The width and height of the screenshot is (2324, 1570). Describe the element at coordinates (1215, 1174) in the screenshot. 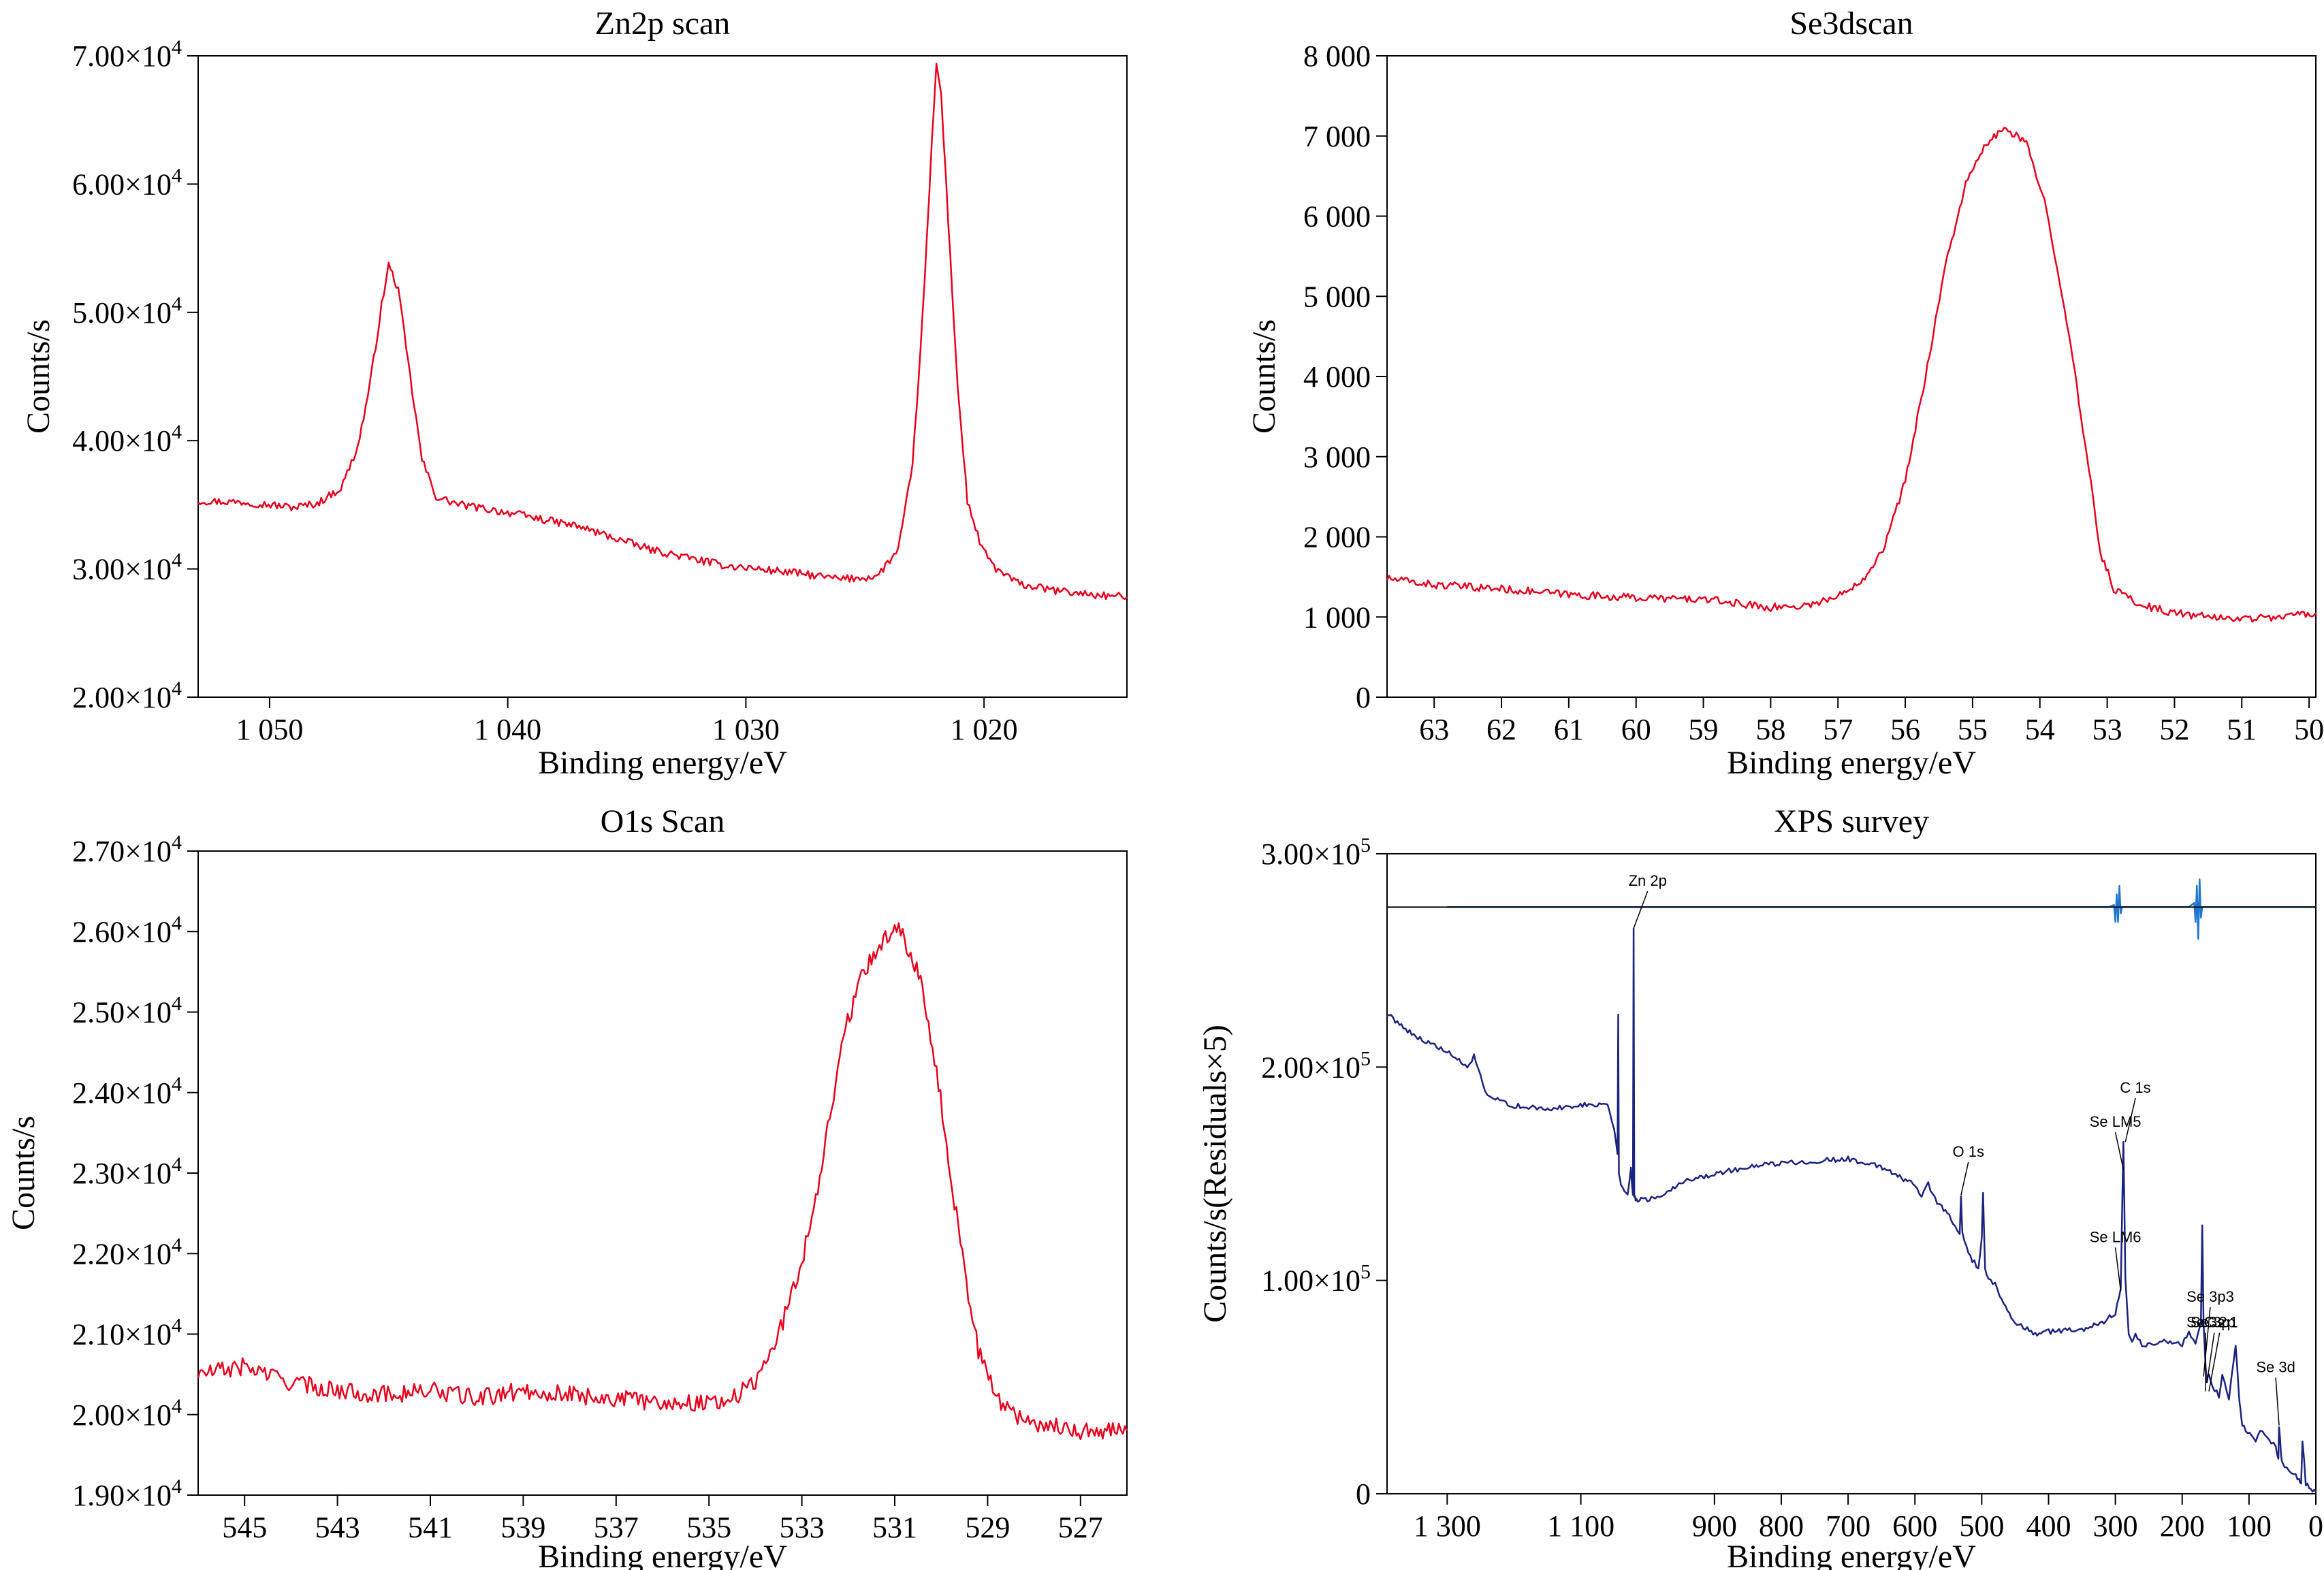

I see `y-axis-label: Counts/s(Residuals×5)` at that location.